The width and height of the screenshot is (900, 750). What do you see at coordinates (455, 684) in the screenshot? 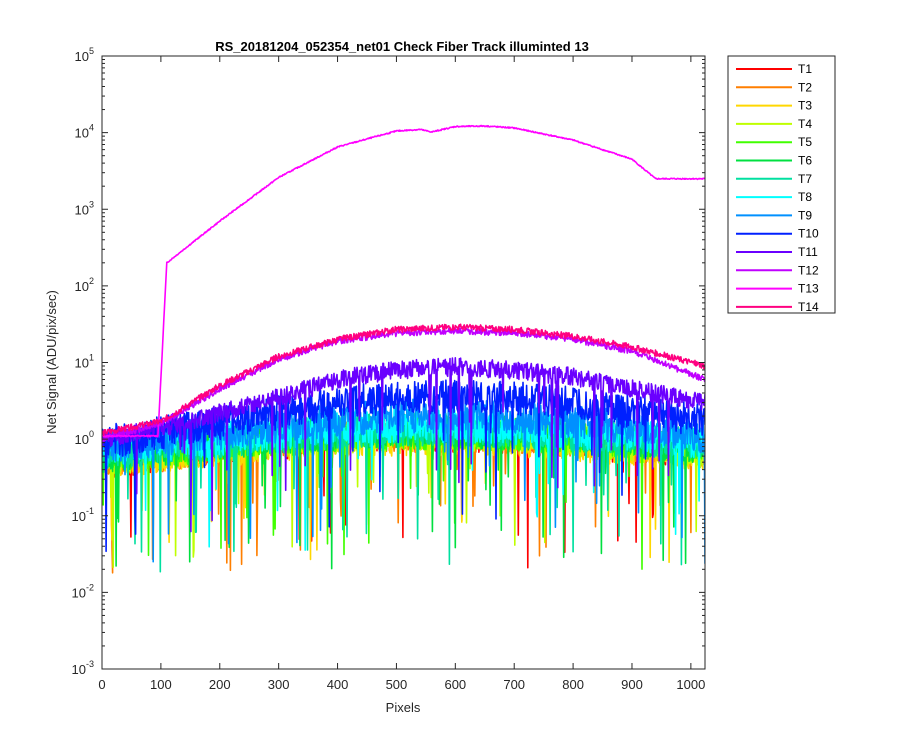
I see `x-tick-label: 600` at bounding box center [455, 684].